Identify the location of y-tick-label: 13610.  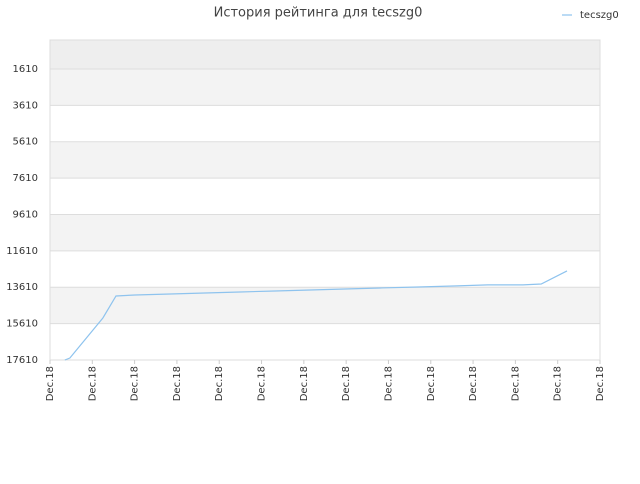
(22, 287).